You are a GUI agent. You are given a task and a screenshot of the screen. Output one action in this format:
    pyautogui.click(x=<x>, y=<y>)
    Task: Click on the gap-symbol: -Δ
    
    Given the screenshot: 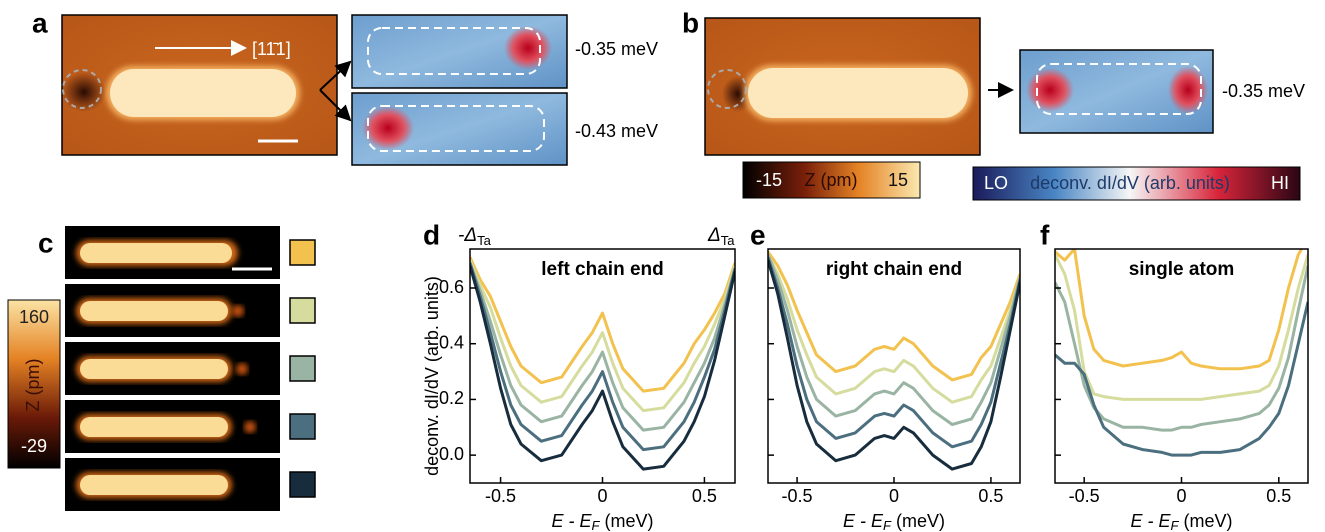 What is the action you would take?
    pyautogui.click(x=467, y=235)
    